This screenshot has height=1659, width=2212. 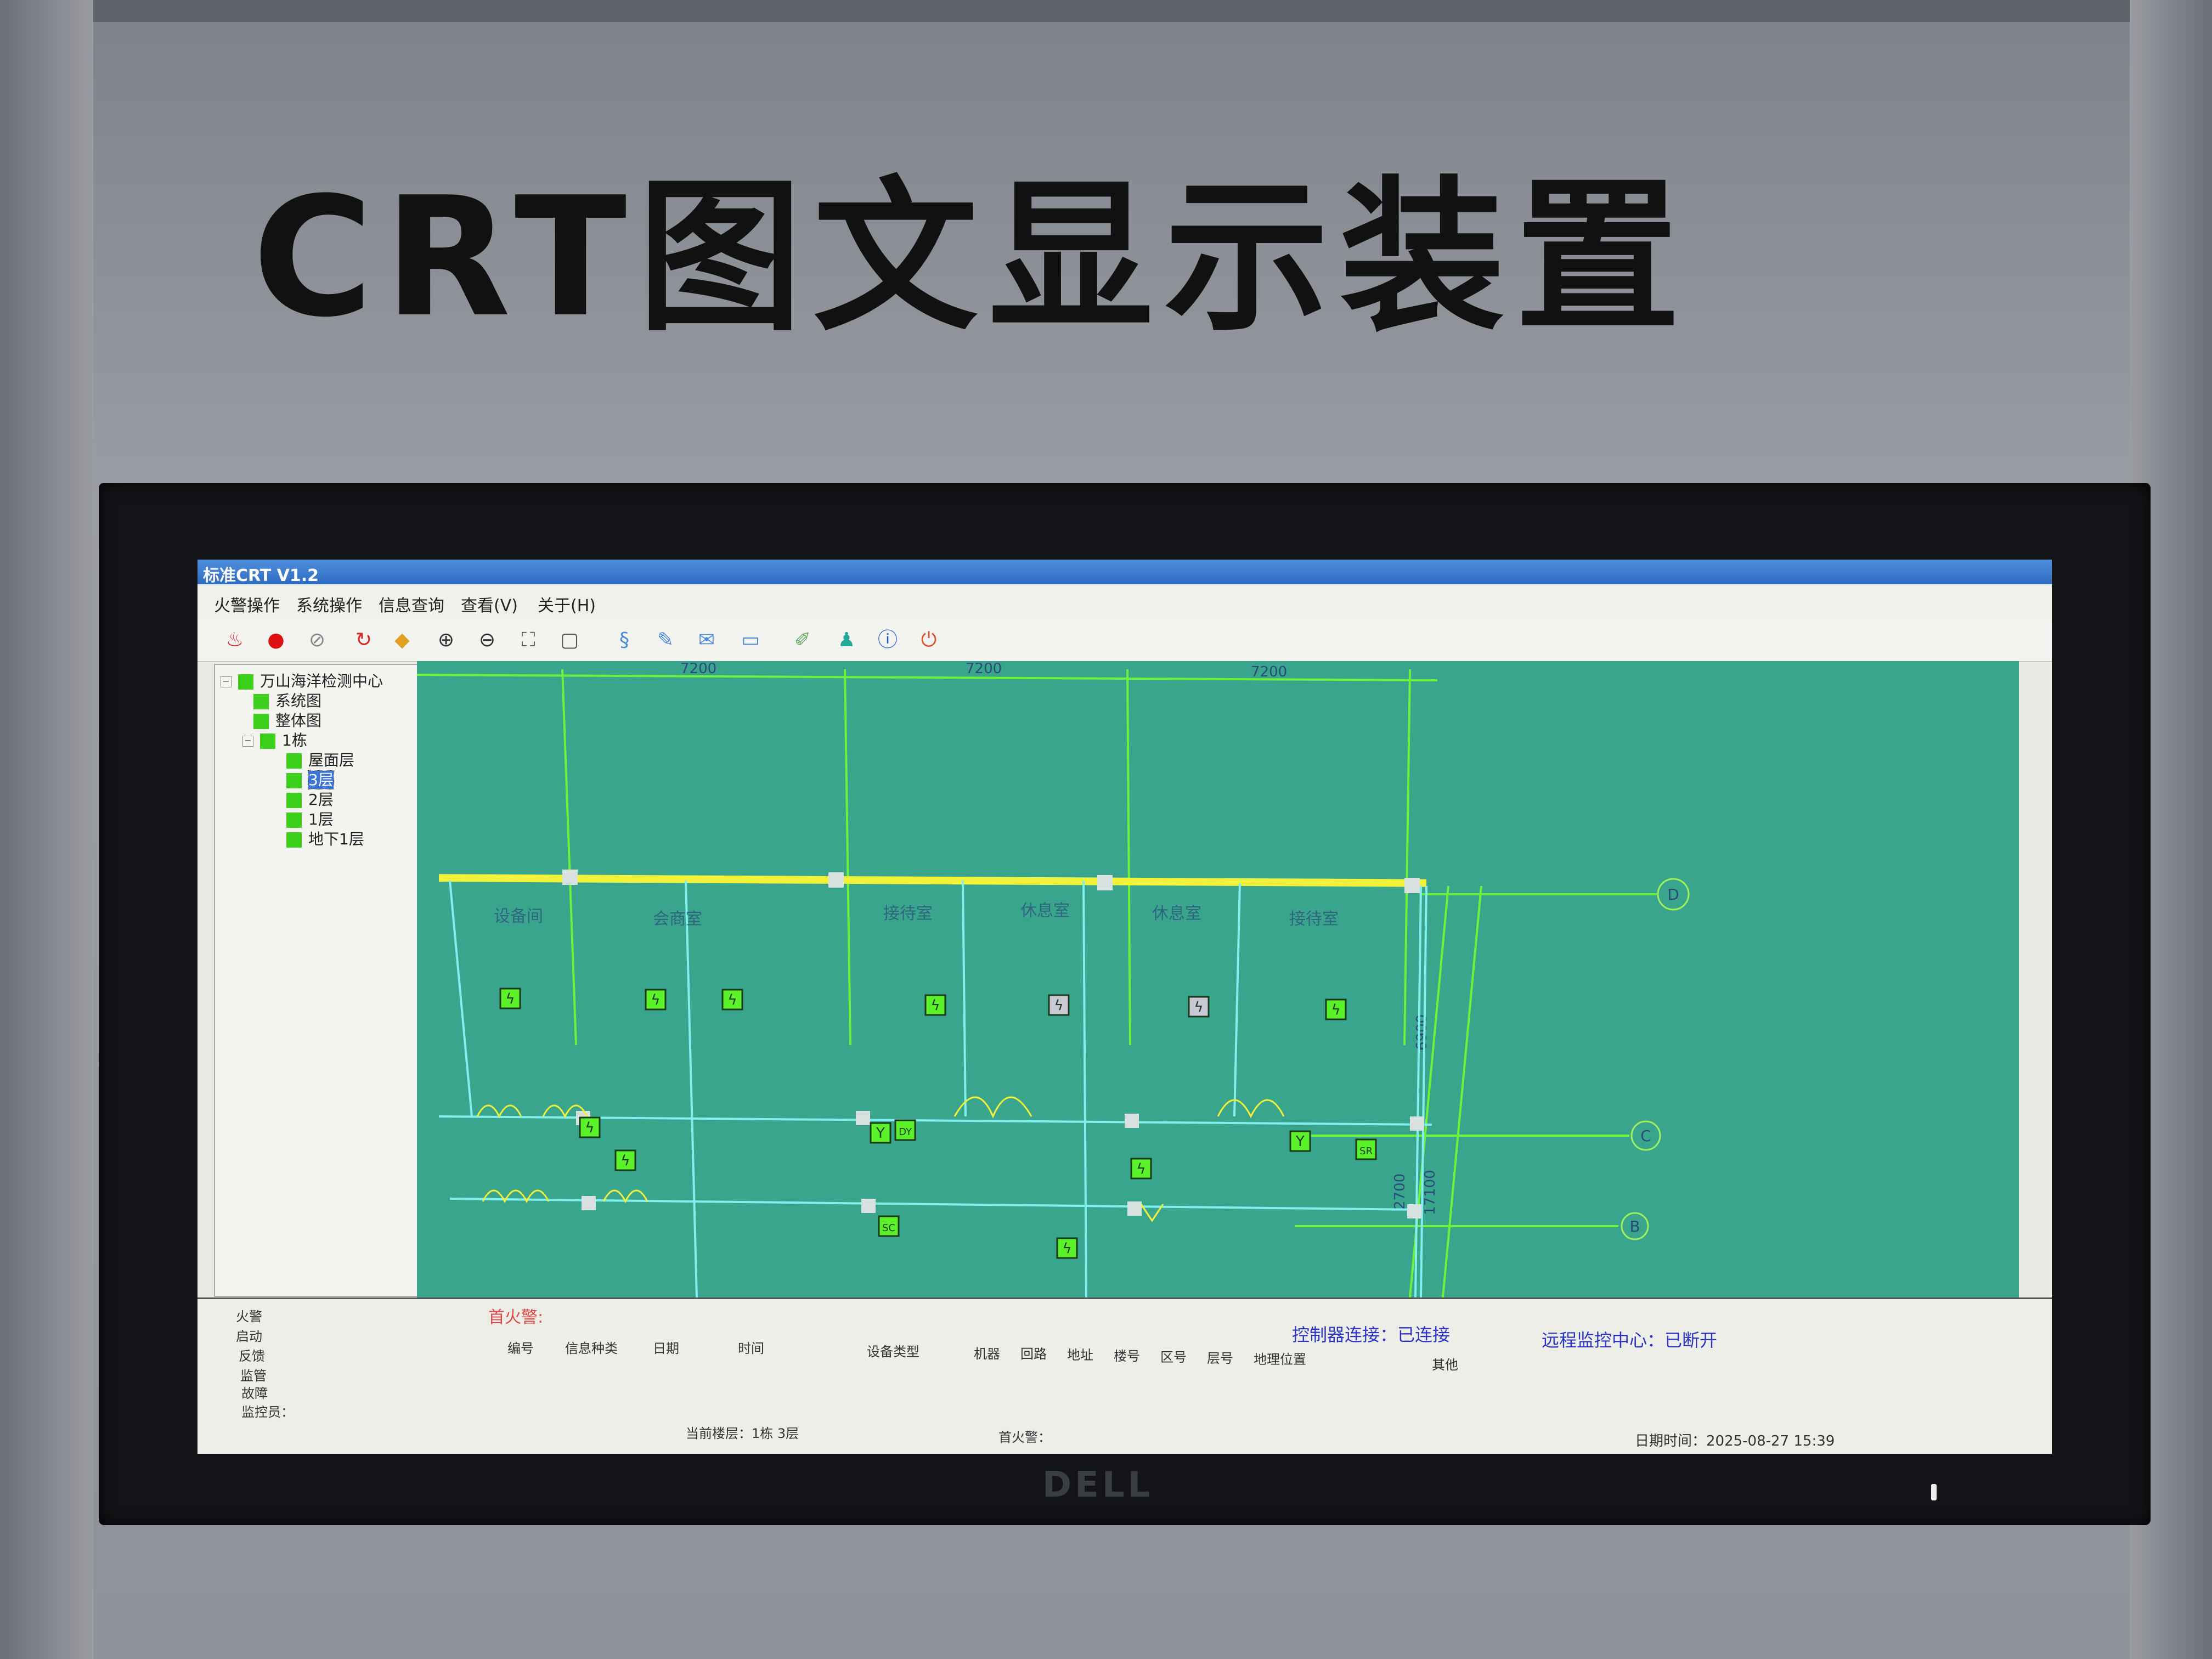 What do you see at coordinates (411, 606) in the screenshot?
I see `menu-info-query: 信息查询` at bounding box center [411, 606].